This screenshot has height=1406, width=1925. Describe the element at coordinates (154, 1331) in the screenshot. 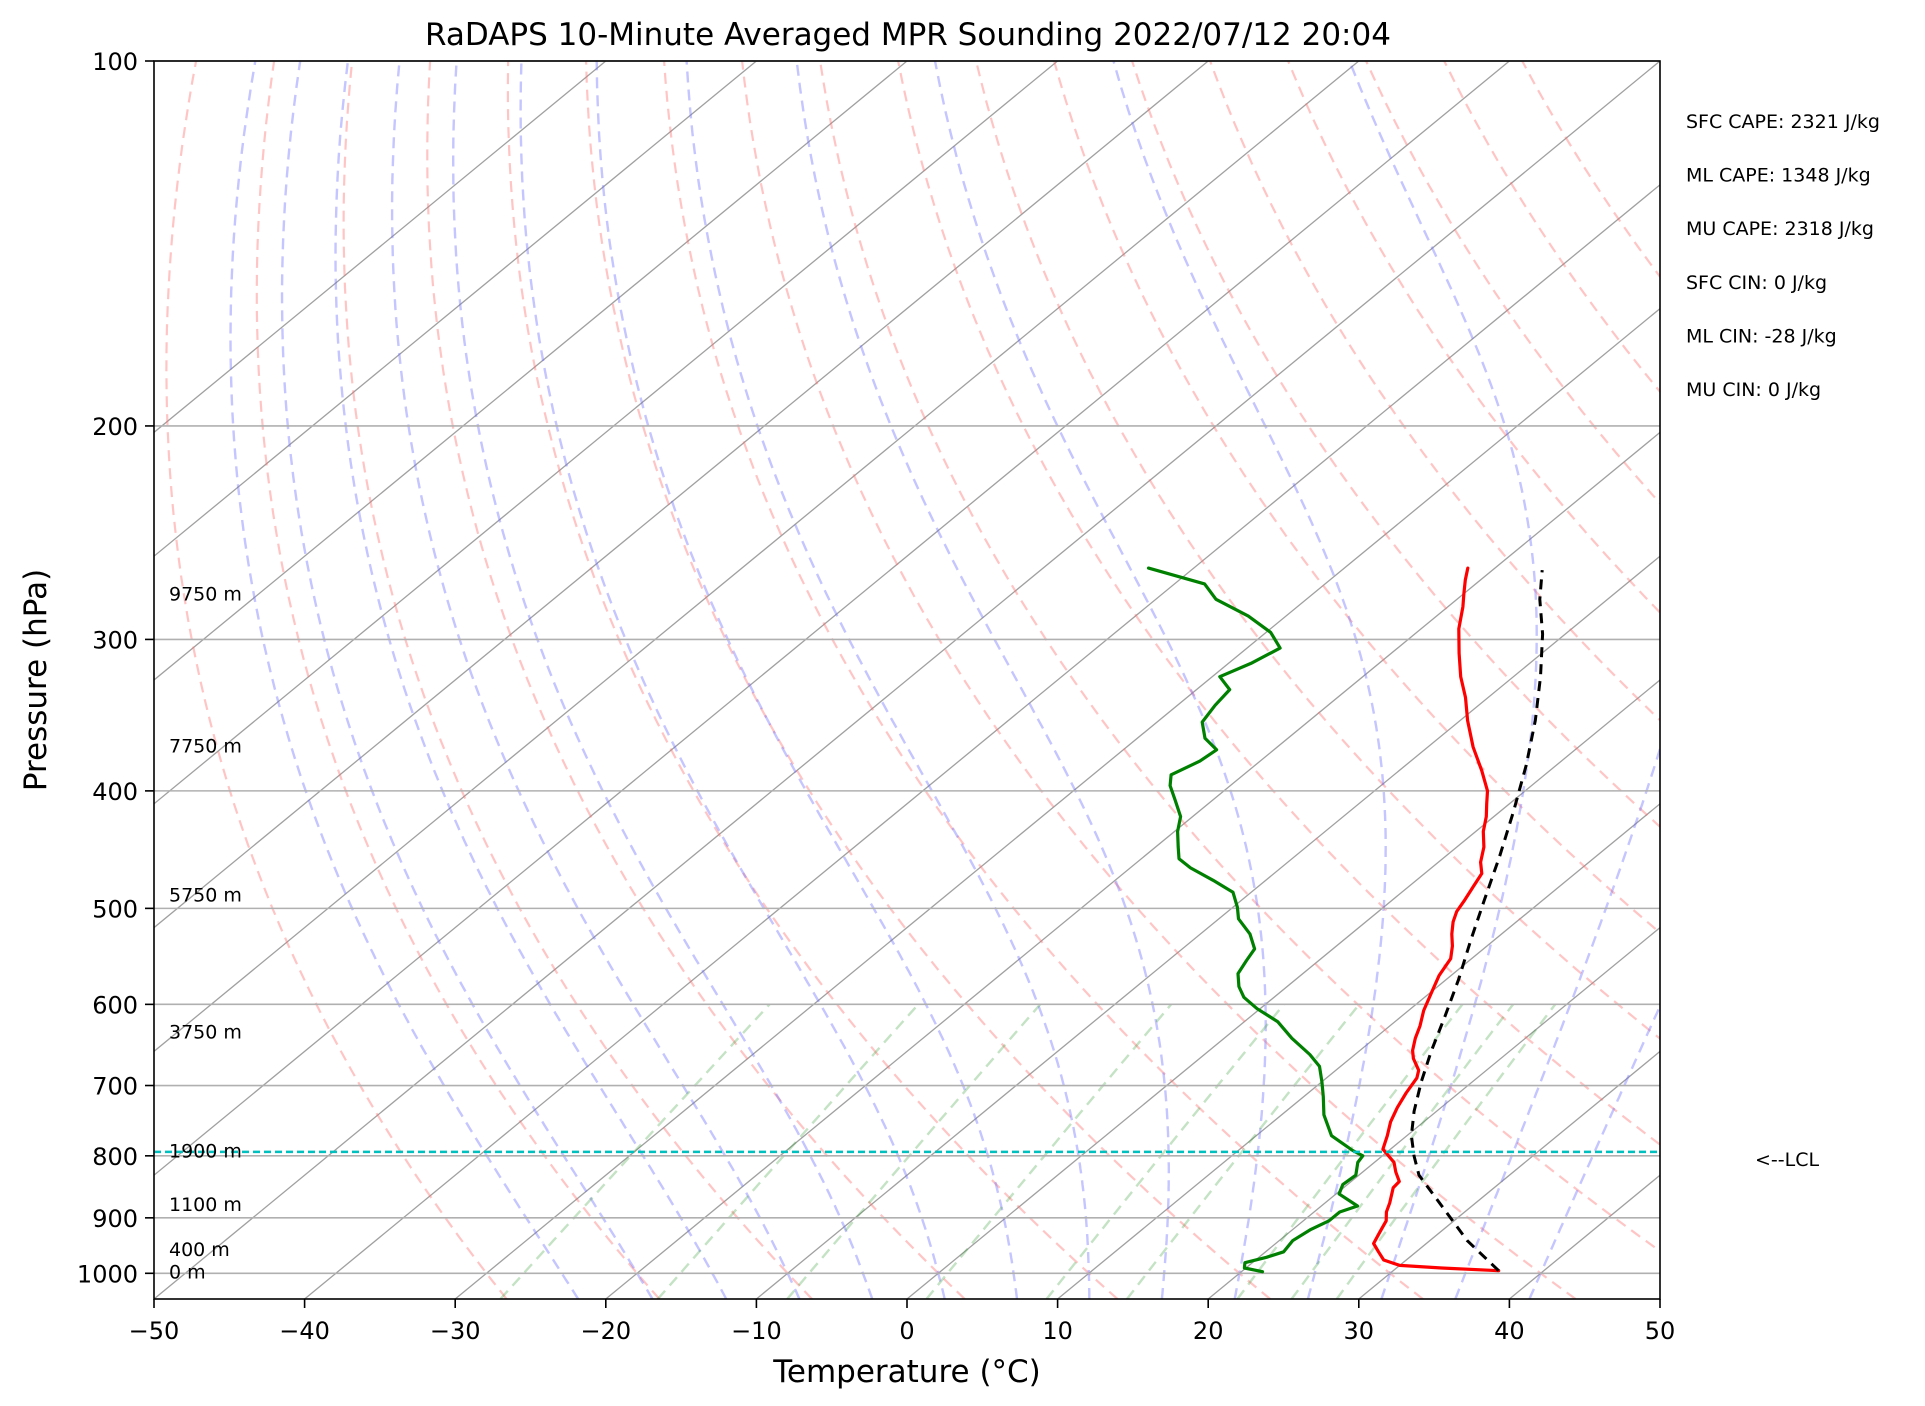

I see `x-tick-label: −50` at that location.